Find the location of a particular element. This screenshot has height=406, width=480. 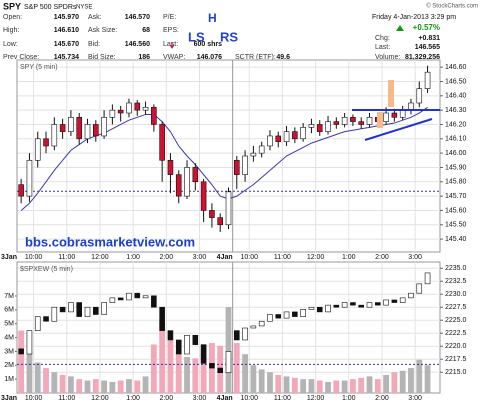

panel-title: SPY (5 min) is located at coordinates (39, 67).